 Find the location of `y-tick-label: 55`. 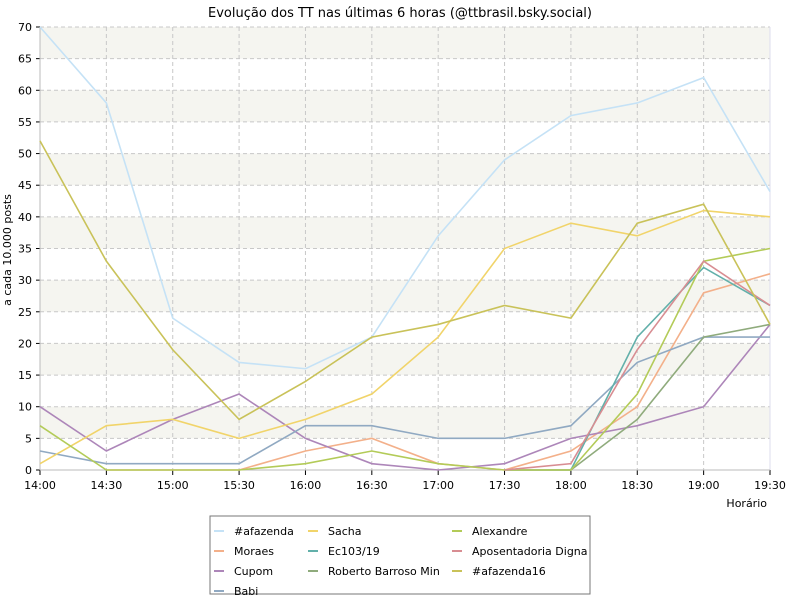

y-tick-label: 55 is located at coordinates (25, 122).